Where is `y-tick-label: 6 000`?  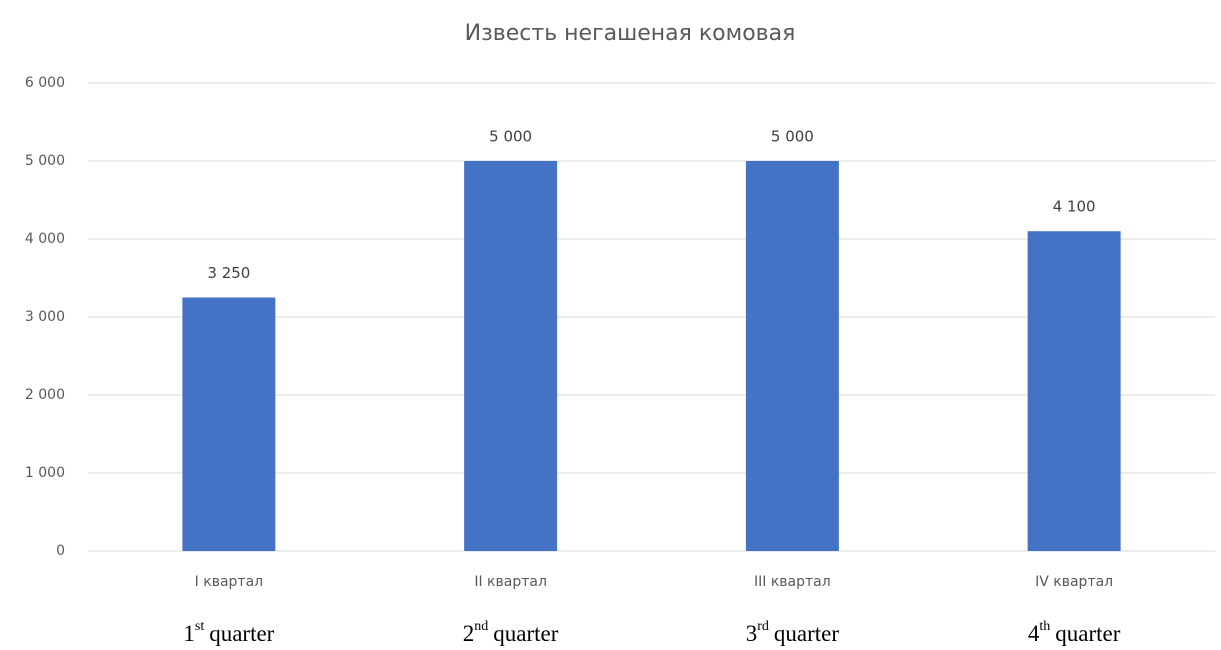 y-tick-label: 6 000 is located at coordinates (45, 83).